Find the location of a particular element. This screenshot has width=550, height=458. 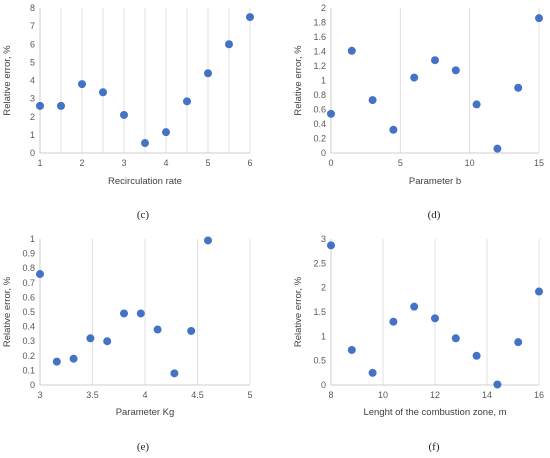

panel-caption: (e) is located at coordinates (143, 447).